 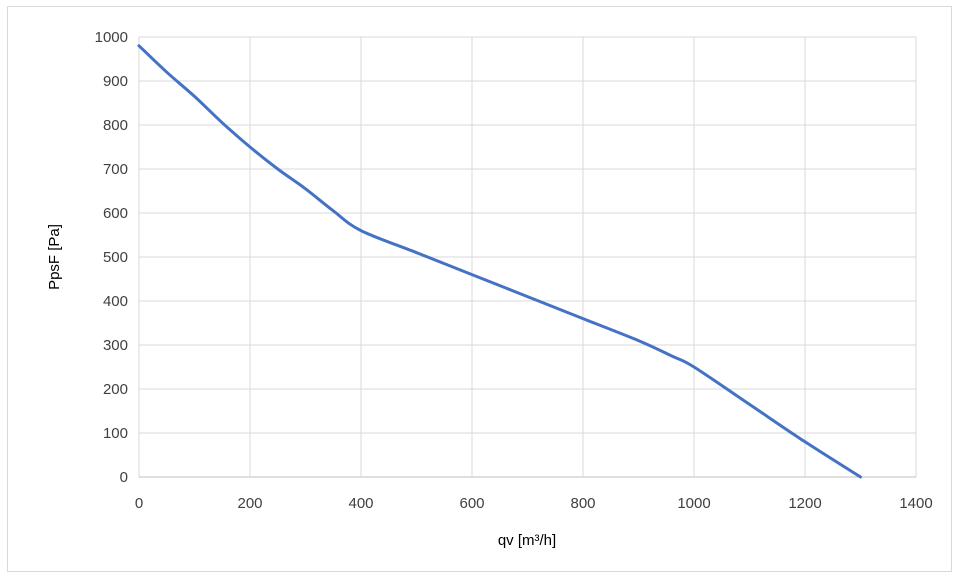 What do you see at coordinates (115, 125) in the screenshot?
I see `y-tick-label: 800` at bounding box center [115, 125].